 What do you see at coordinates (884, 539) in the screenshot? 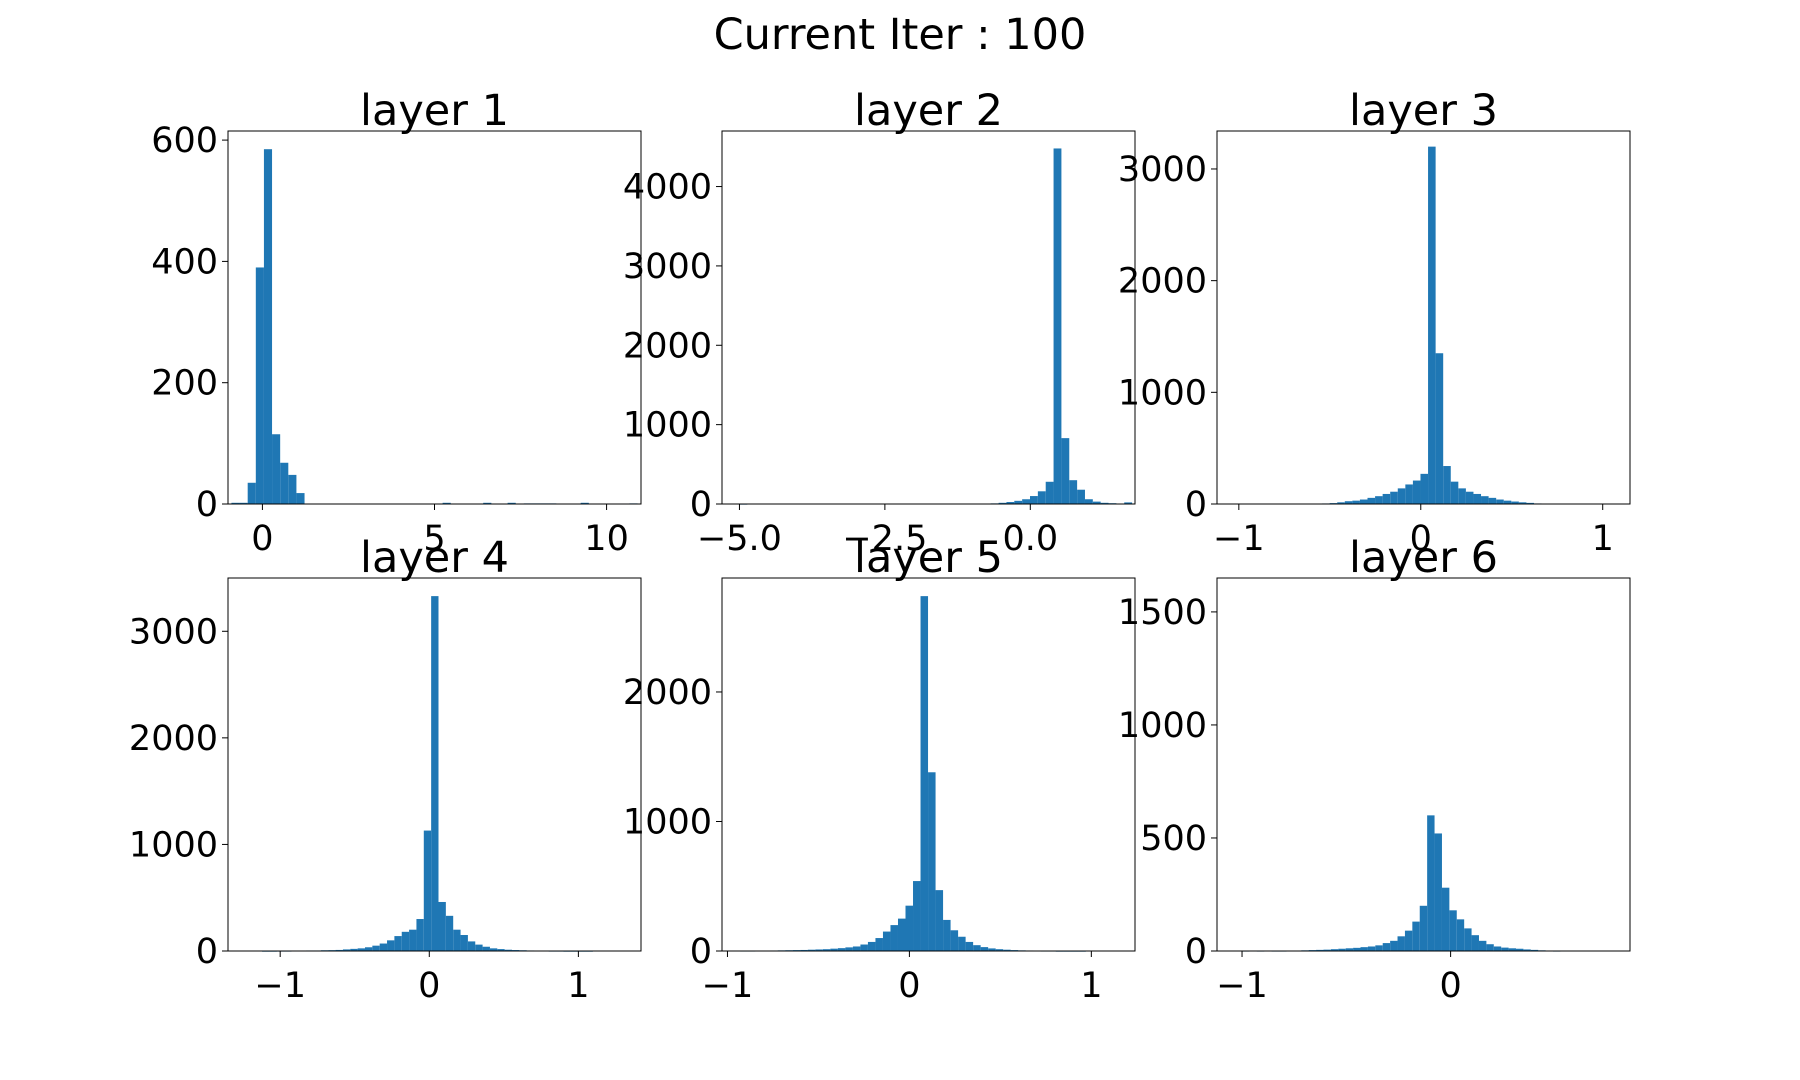
I see `x-tick-label: −2.5` at bounding box center [884, 539].